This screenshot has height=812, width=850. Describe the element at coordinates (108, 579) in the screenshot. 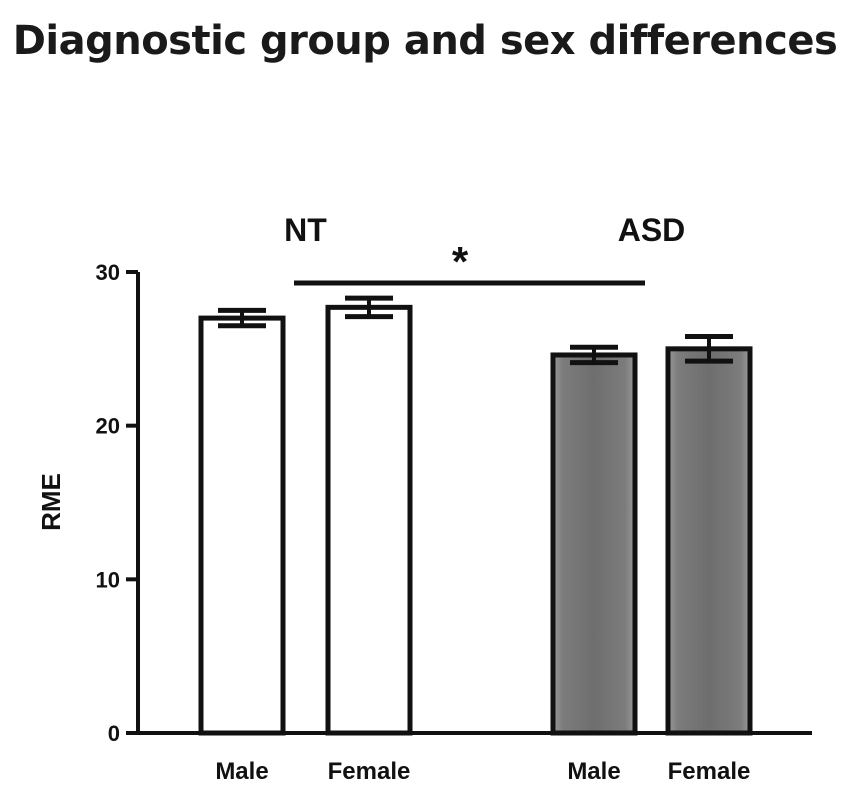

I see `y-tick-label: 10` at that location.